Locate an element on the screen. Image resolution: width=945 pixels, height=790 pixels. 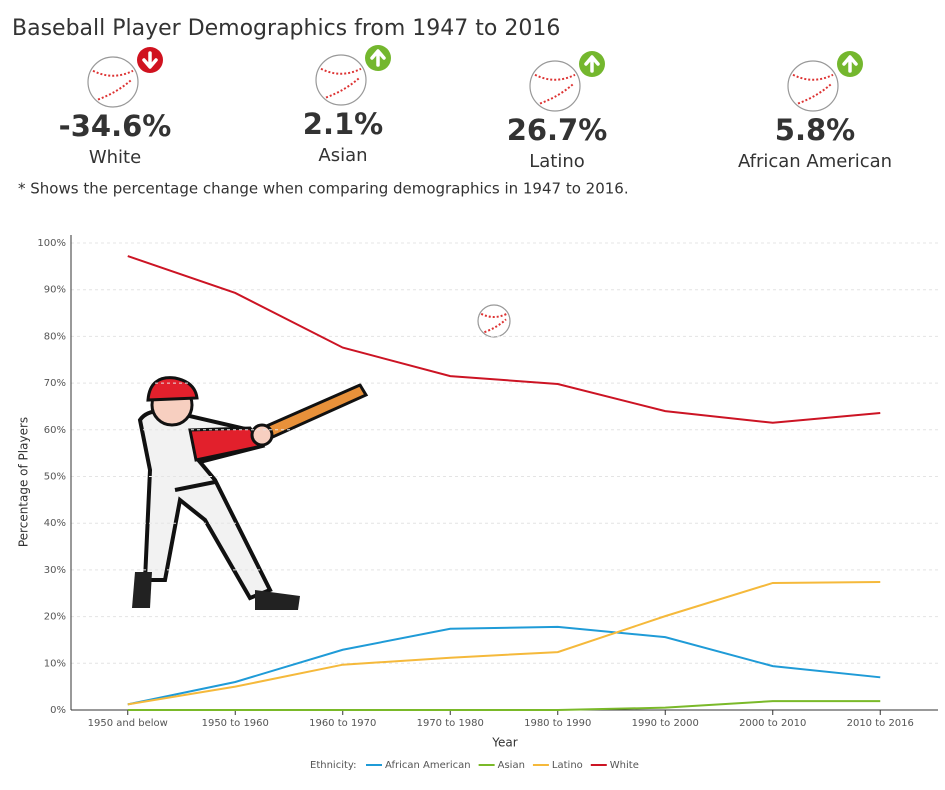
y-axis-label: Percentage of Players is located at coordinates (24, 482).